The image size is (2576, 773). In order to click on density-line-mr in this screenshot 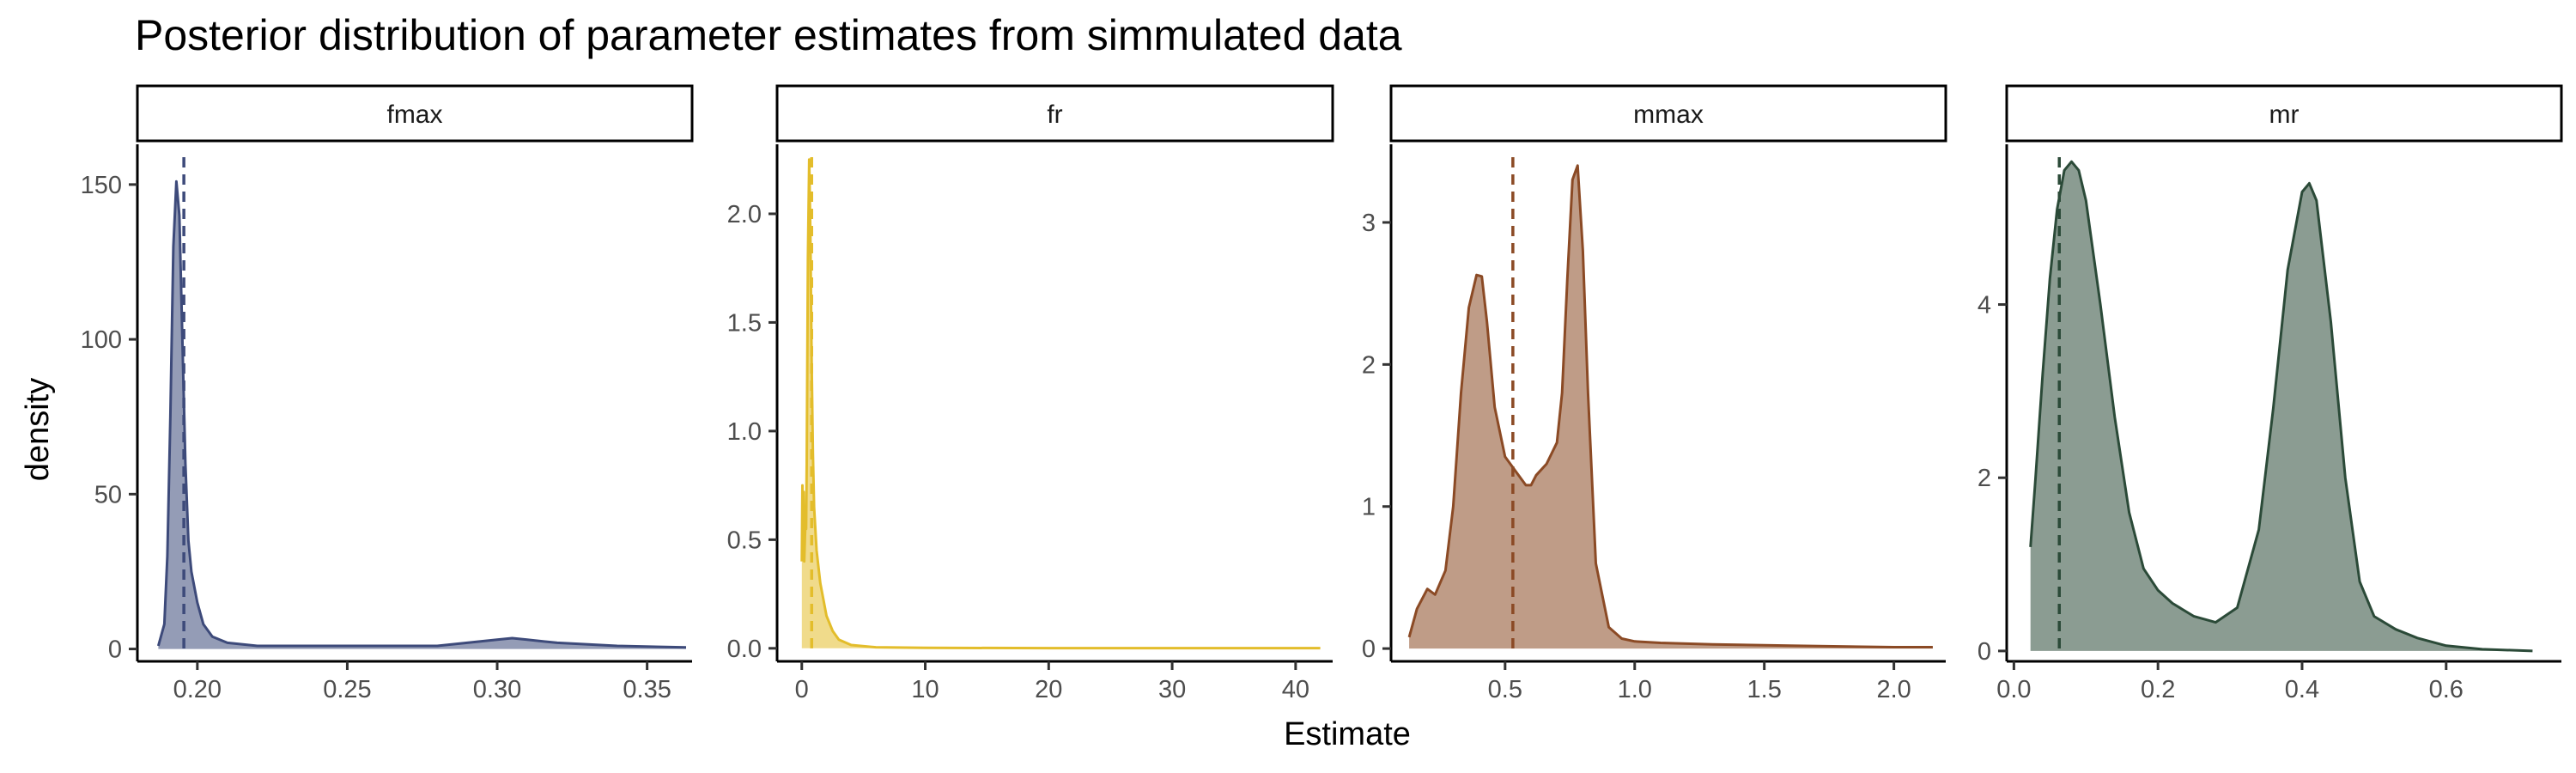, I will do `click(2281, 406)`.